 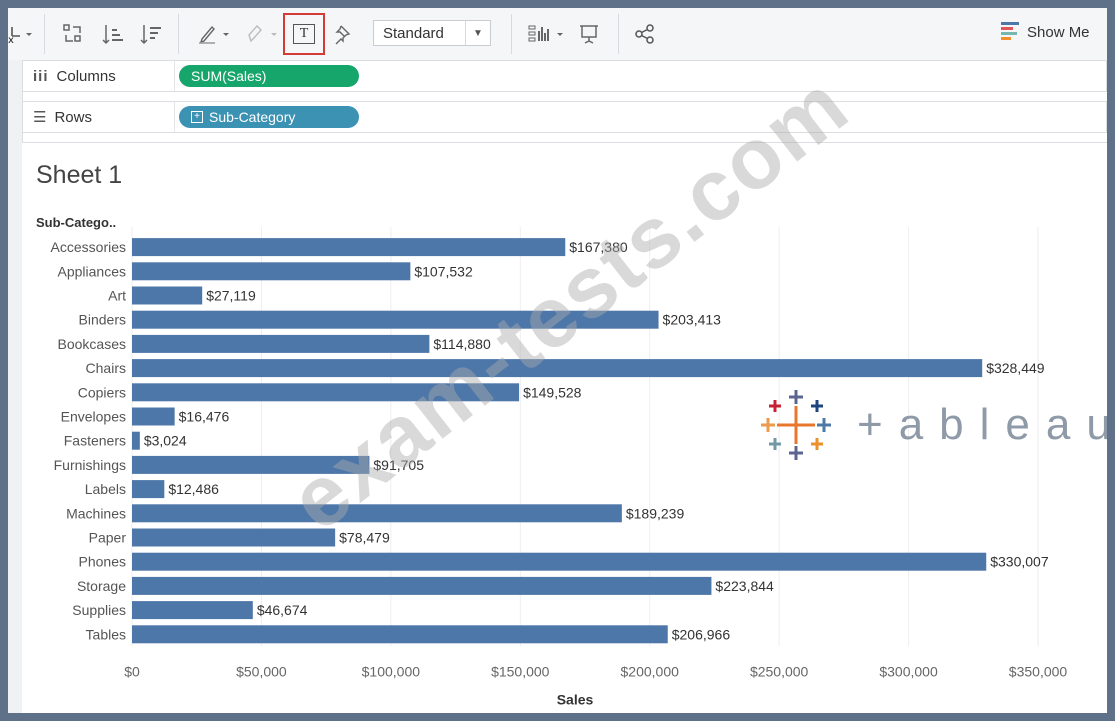 What do you see at coordinates (1015, 368) in the screenshot?
I see `bar-value-label: $328,449` at bounding box center [1015, 368].